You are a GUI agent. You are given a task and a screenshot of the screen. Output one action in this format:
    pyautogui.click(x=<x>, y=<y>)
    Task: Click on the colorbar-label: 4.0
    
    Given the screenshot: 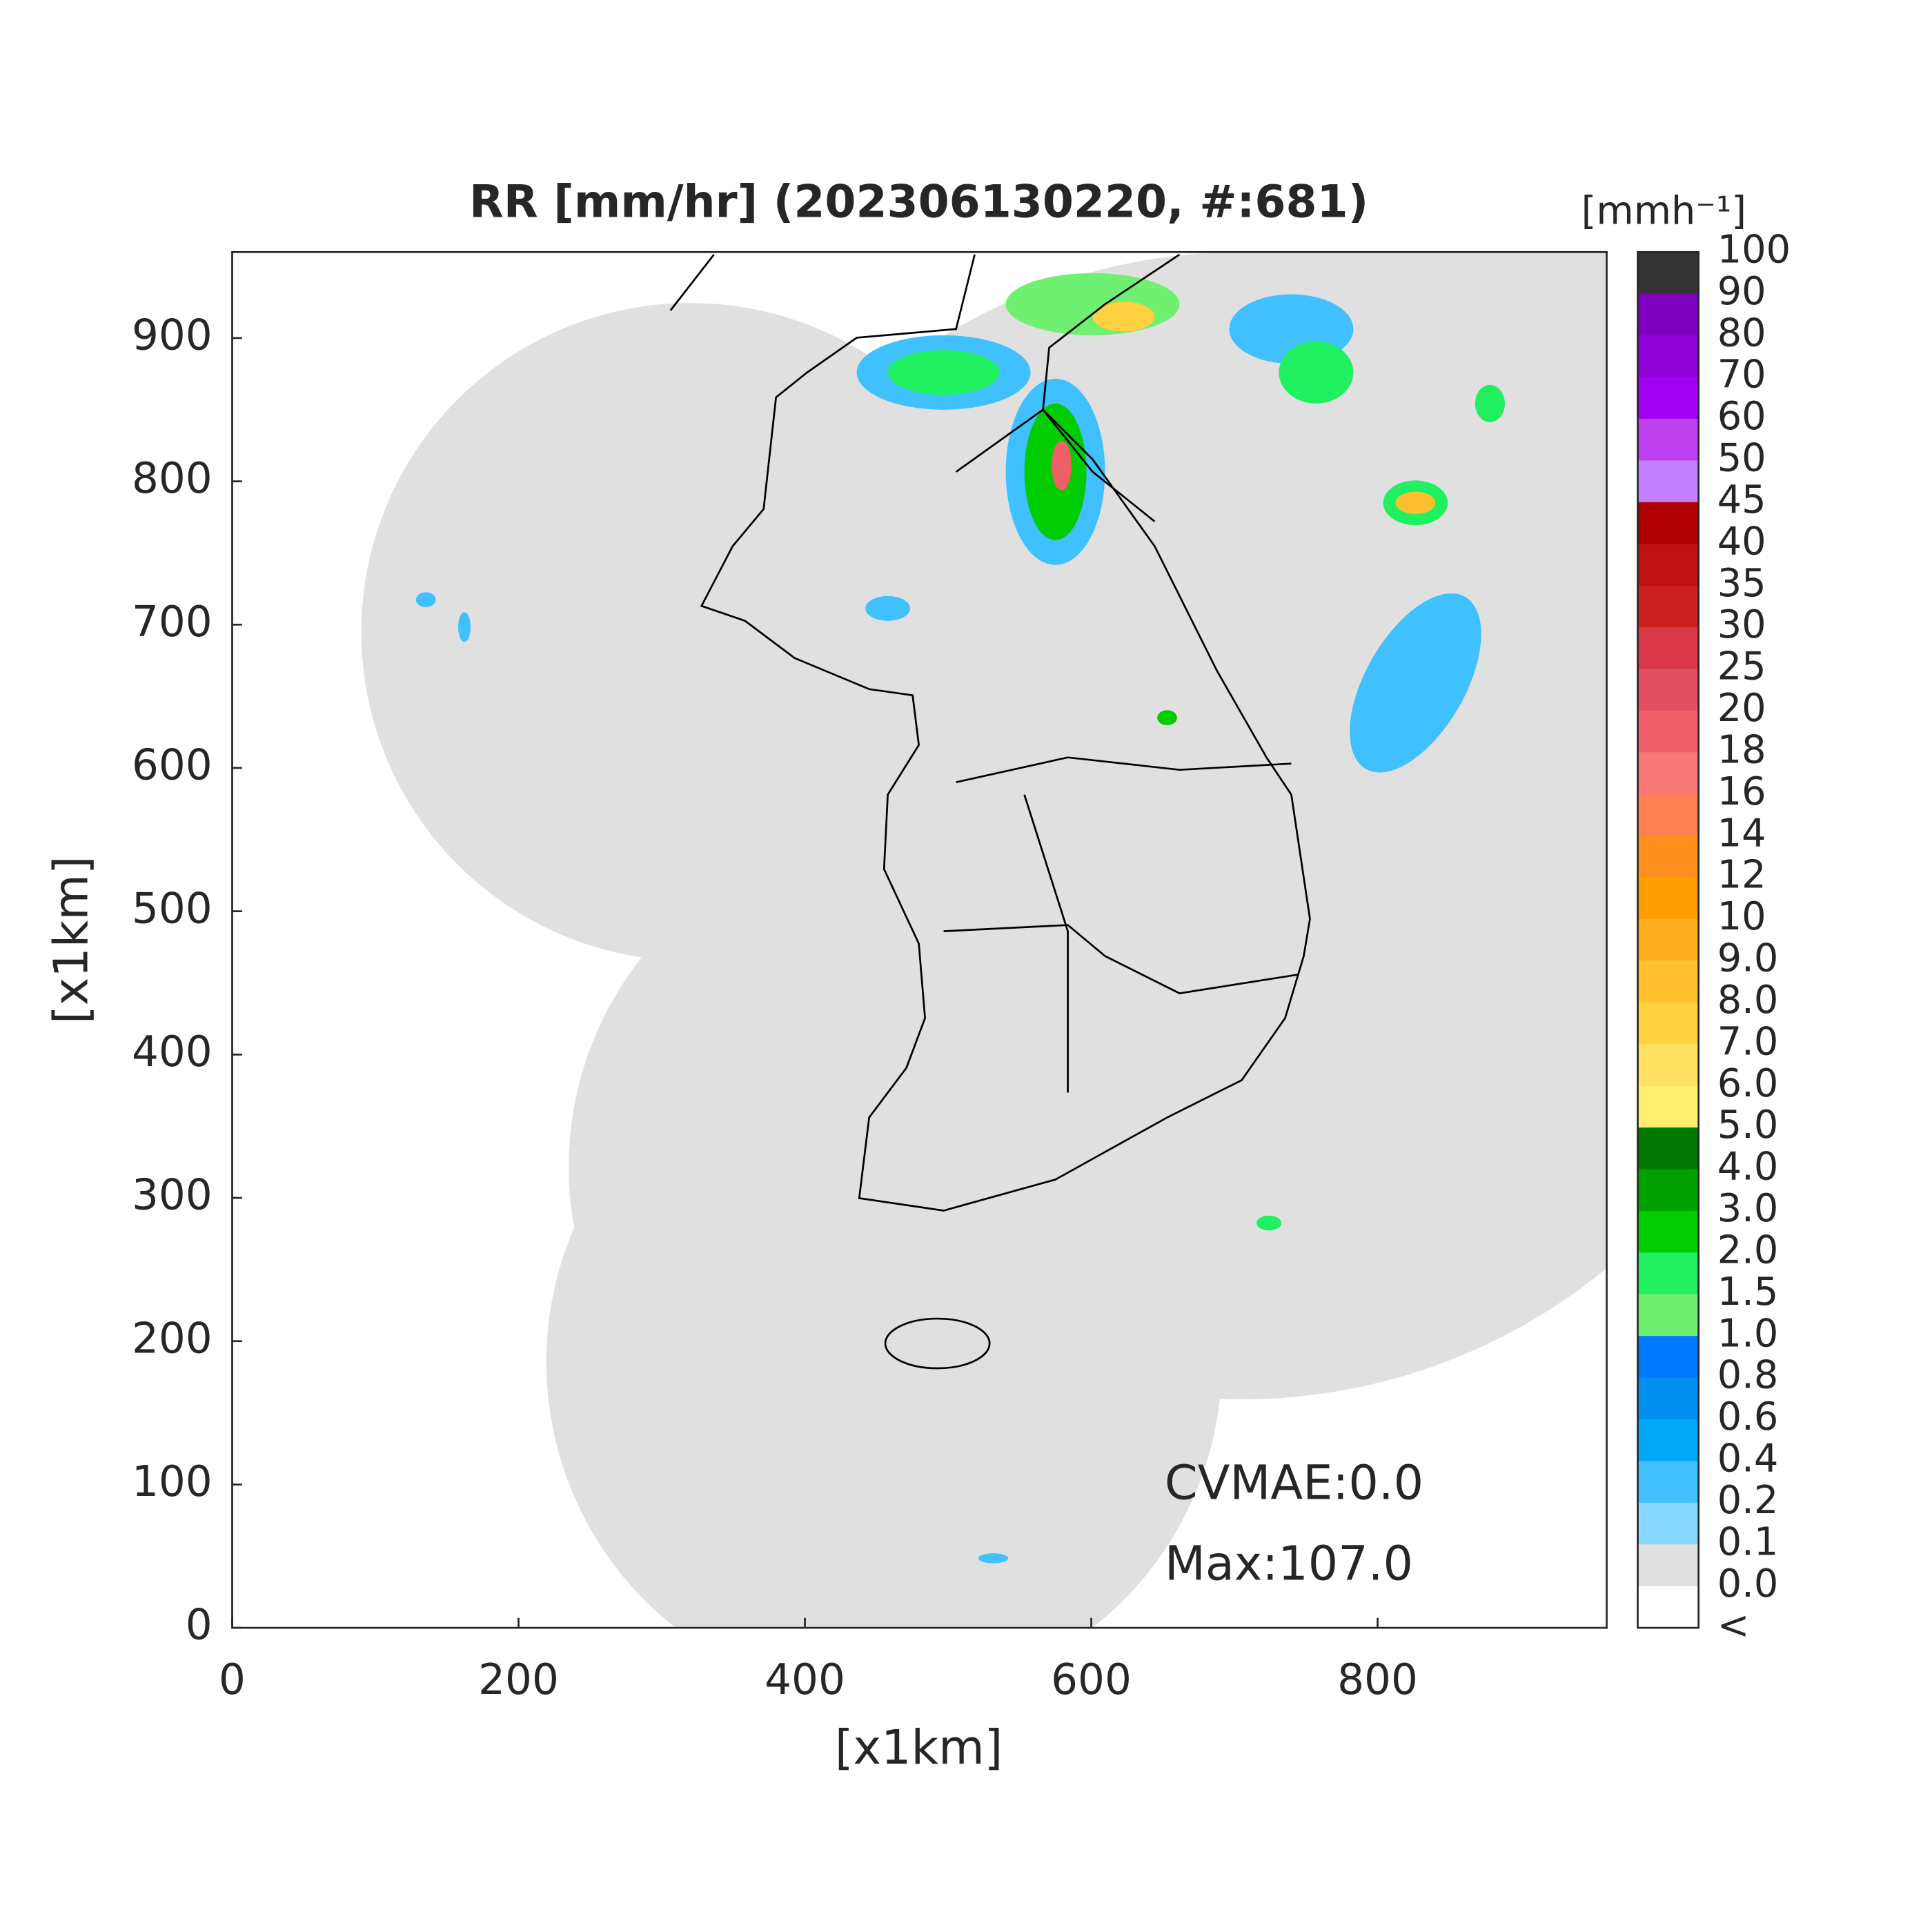 What is the action you would take?
    pyautogui.click(x=1748, y=1167)
    